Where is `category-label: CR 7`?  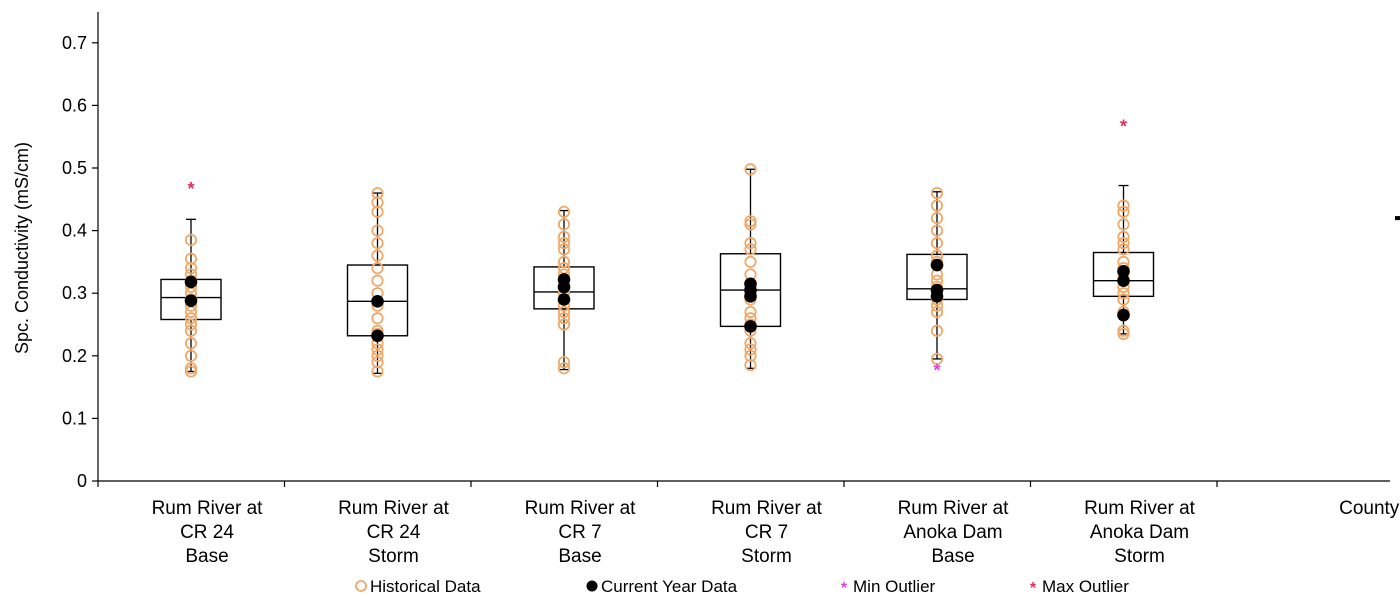
category-label: CR 7 is located at coordinates (766, 532).